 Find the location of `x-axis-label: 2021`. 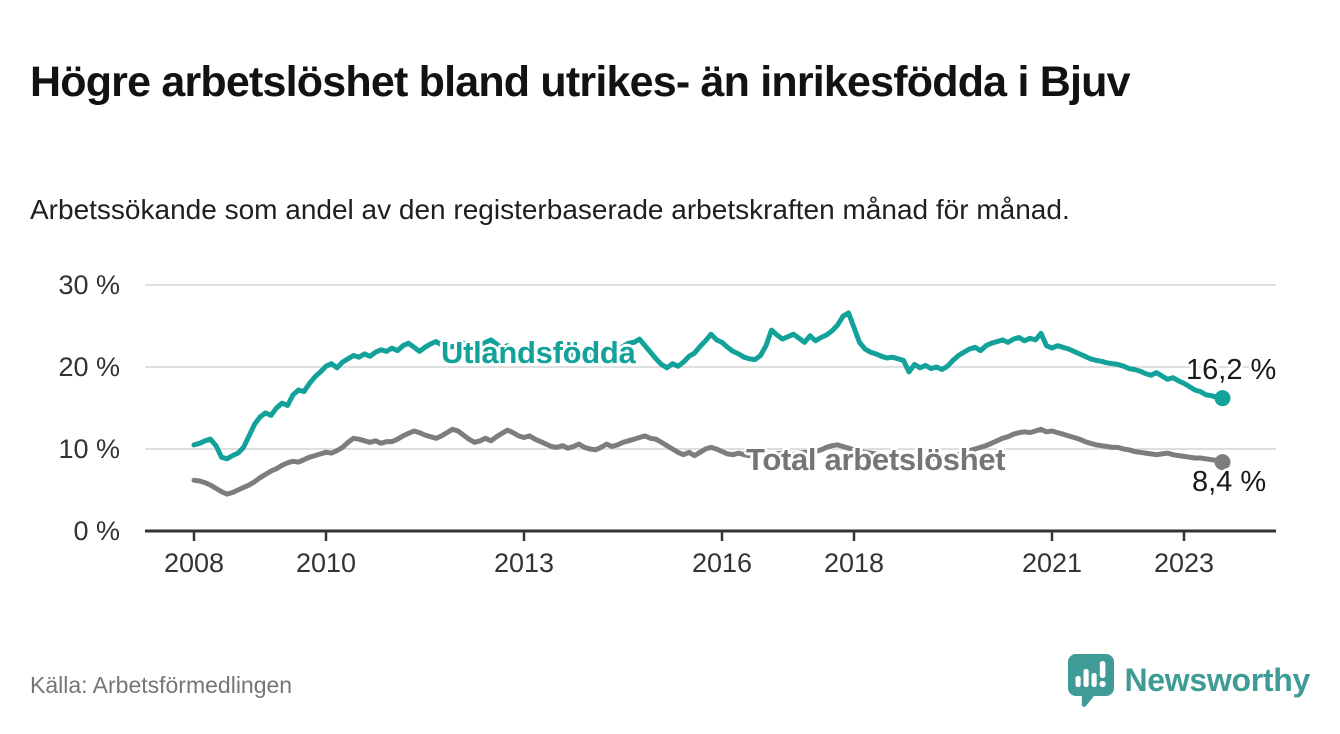

x-axis-label: 2021 is located at coordinates (1052, 563).